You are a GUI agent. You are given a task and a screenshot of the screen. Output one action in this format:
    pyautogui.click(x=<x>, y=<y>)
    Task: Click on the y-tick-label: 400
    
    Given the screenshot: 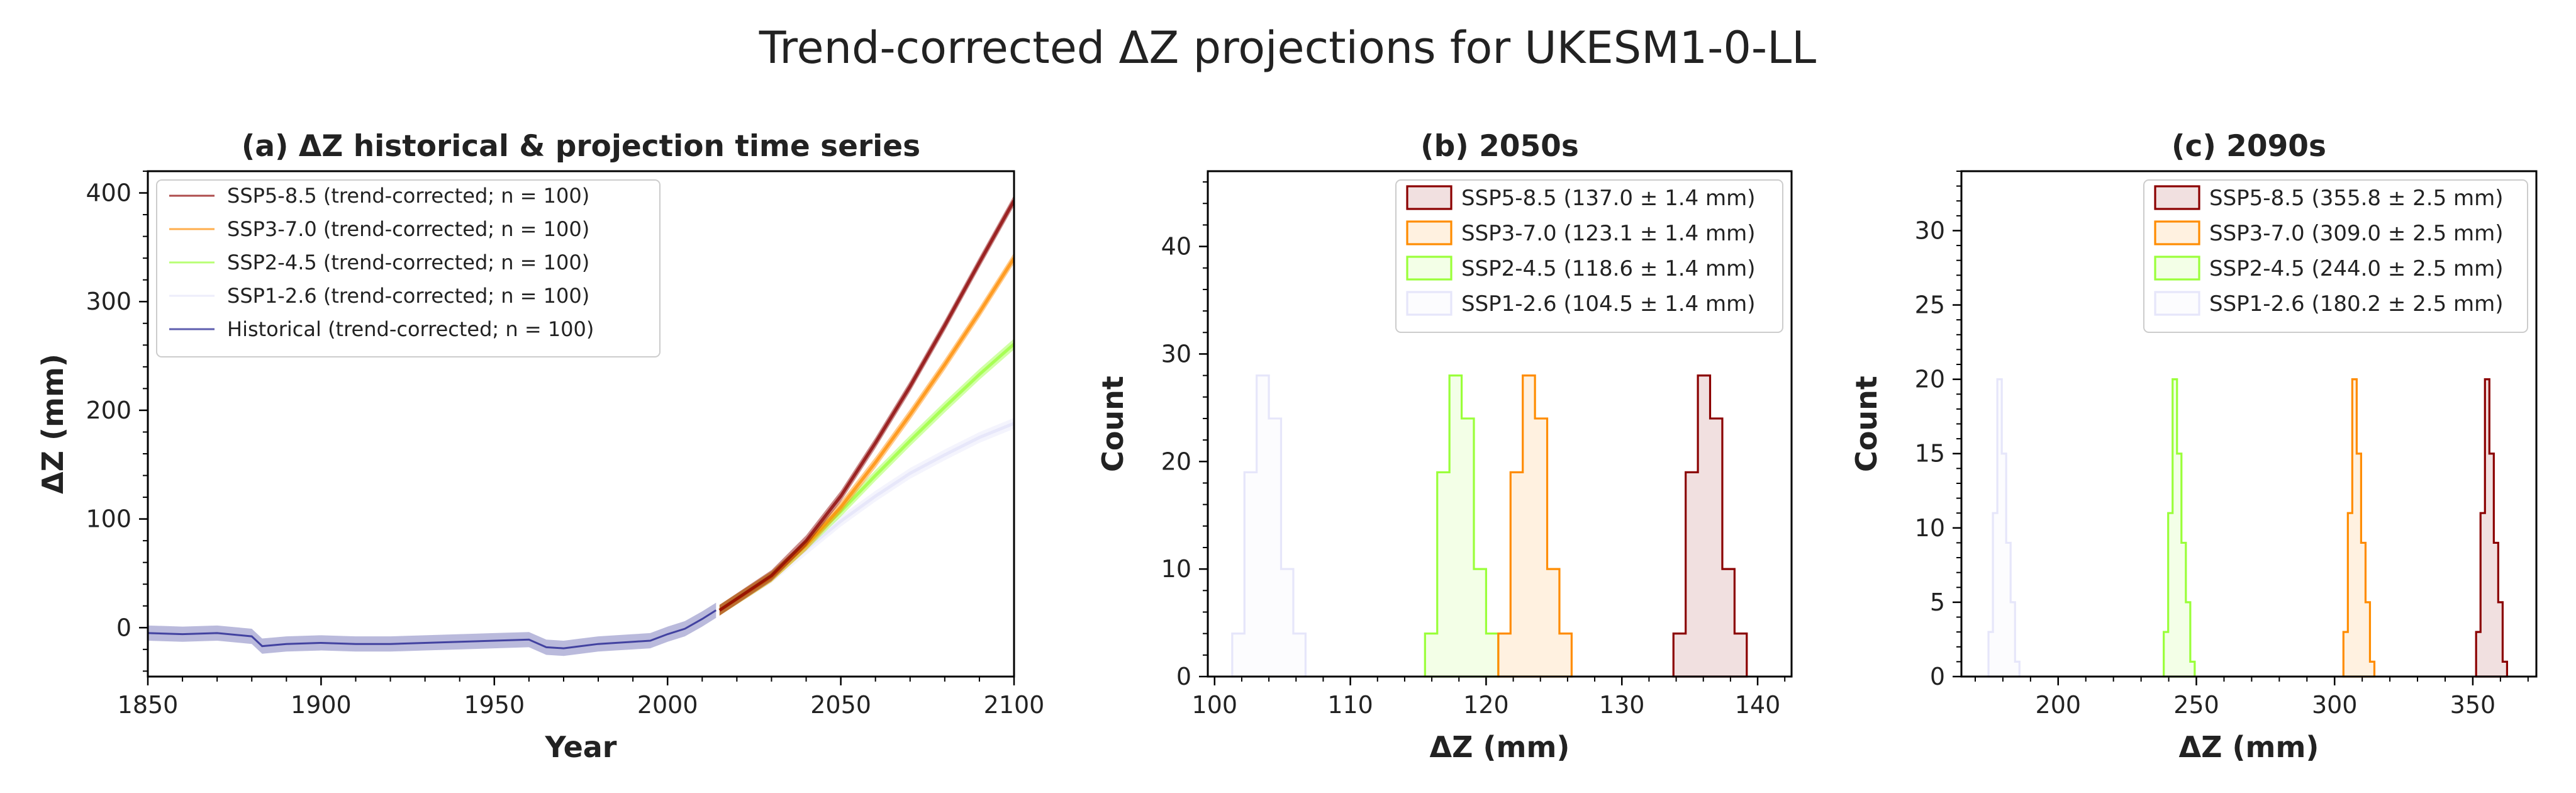 What is the action you would take?
    pyautogui.click(x=108, y=193)
    